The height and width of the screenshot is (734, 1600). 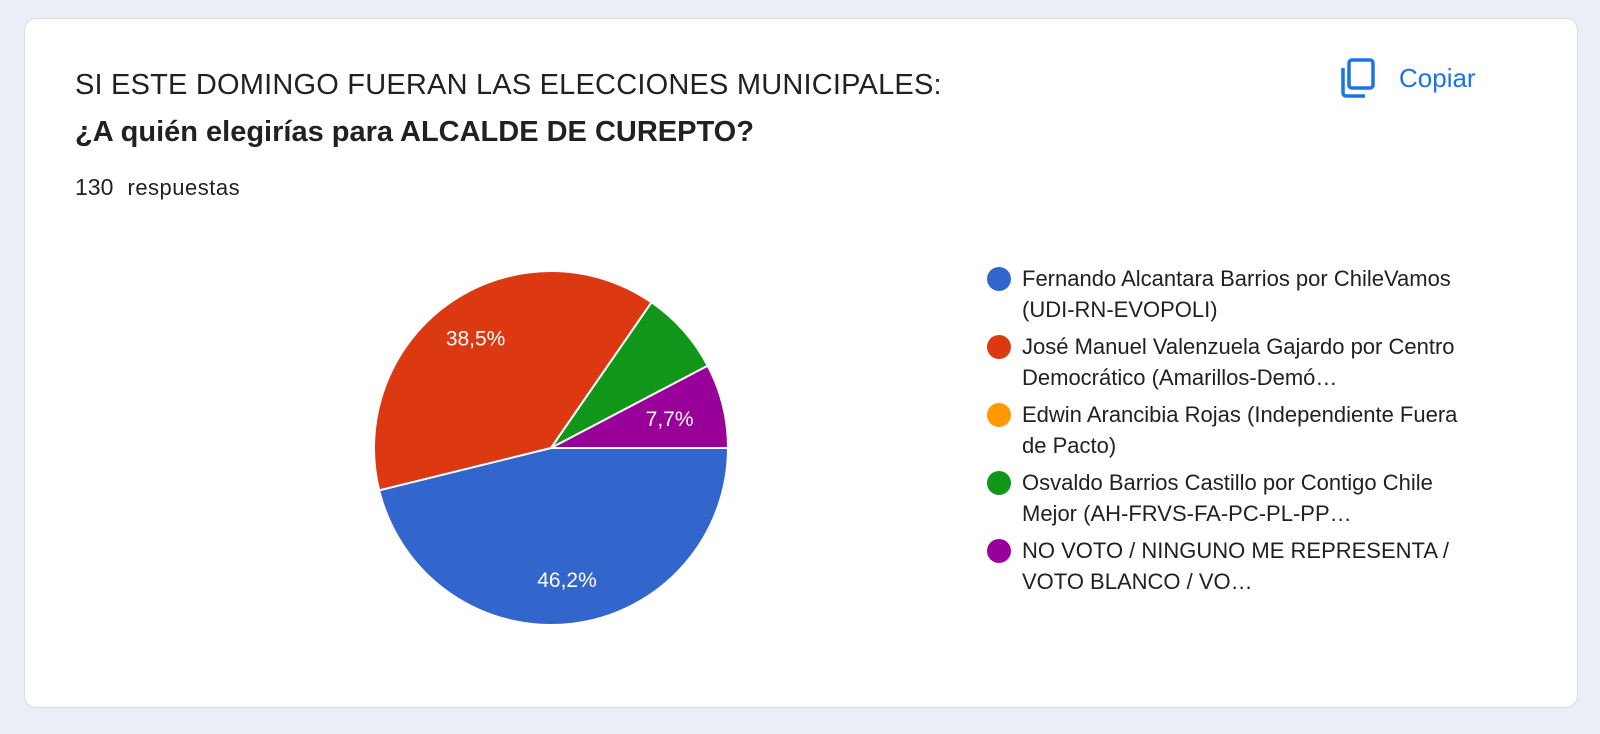 What do you see at coordinates (670, 419) in the screenshot?
I see `pie-slice-label-4: 7,7%` at bounding box center [670, 419].